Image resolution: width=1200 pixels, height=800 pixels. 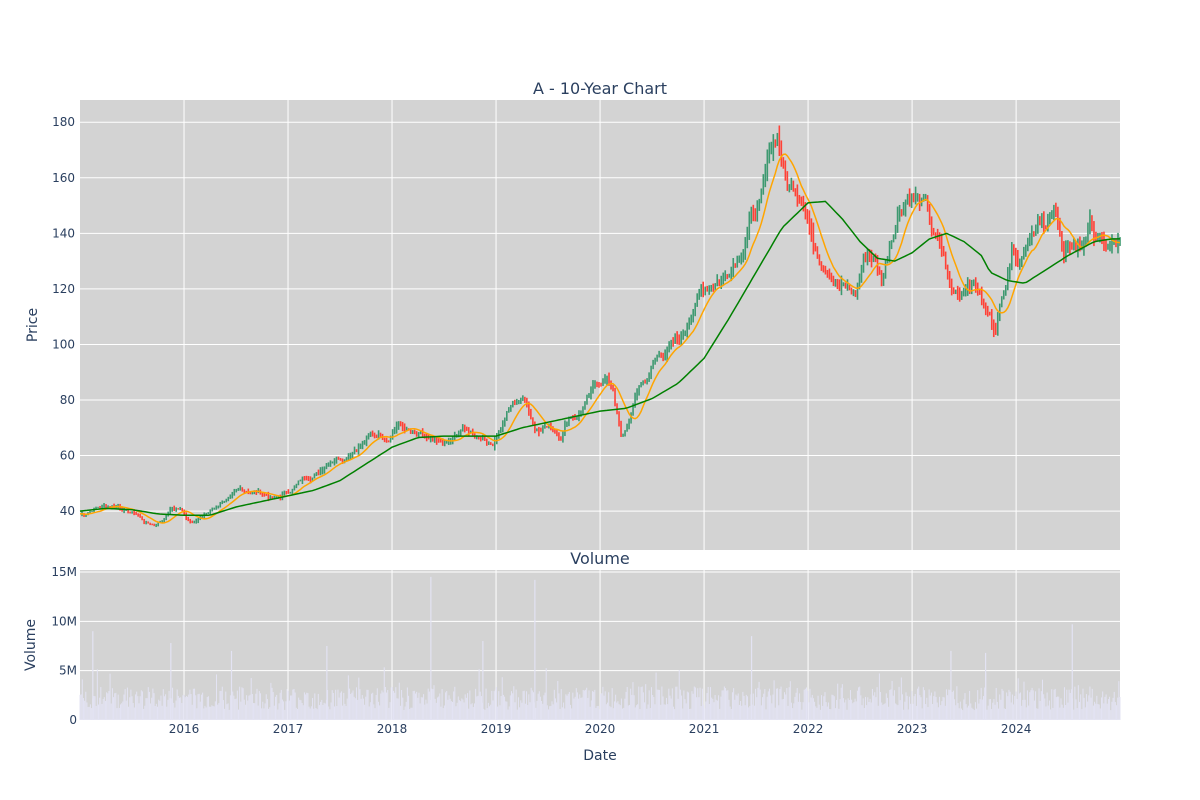 I want to click on volume-y-axis-label: Volume, so click(x=31, y=645).